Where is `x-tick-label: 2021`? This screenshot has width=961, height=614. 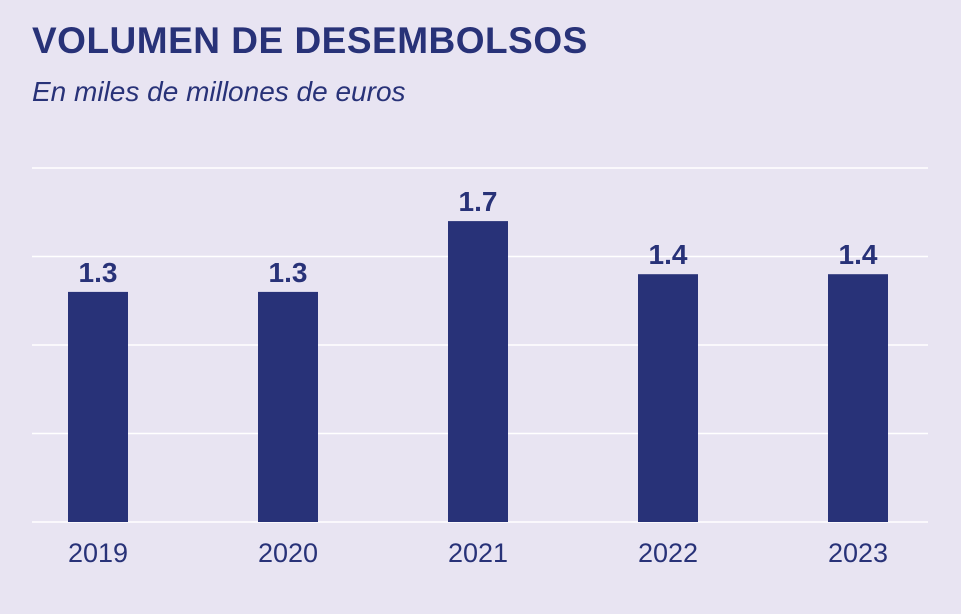
x-tick-label: 2021 is located at coordinates (478, 553).